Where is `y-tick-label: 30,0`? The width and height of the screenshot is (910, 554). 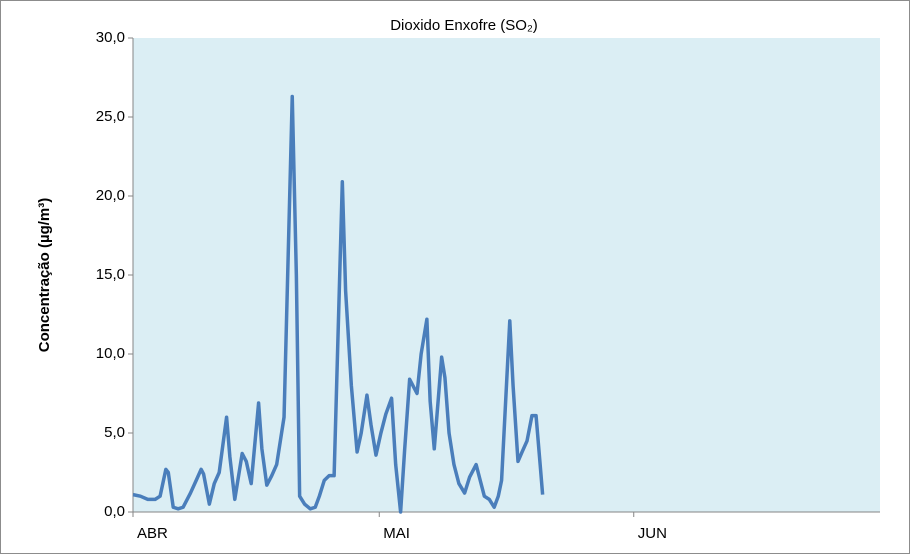 y-tick-label: 30,0 is located at coordinates (110, 37).